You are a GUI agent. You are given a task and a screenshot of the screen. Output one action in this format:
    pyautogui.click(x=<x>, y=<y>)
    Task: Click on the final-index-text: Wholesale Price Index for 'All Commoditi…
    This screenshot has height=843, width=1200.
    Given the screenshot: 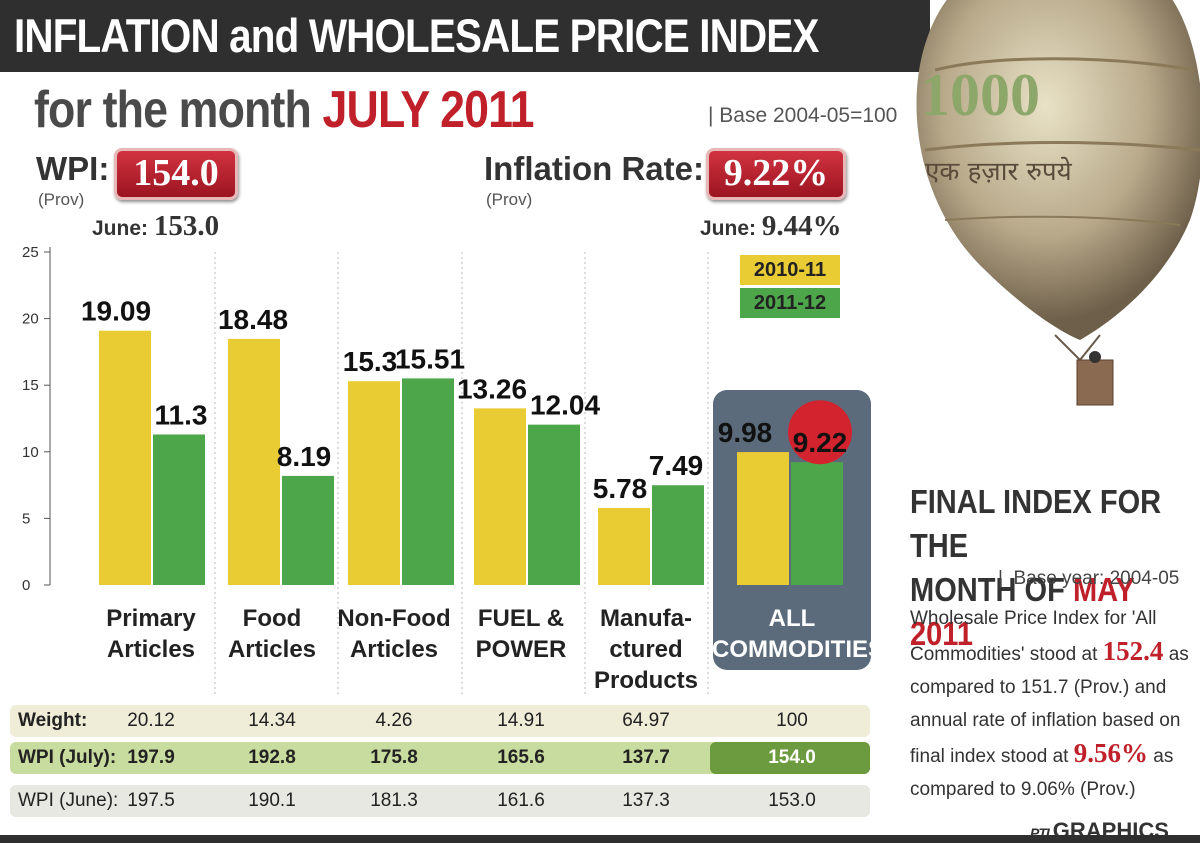 What is the action you would take?
    pyautogui.click(x=1052, y=704)
    